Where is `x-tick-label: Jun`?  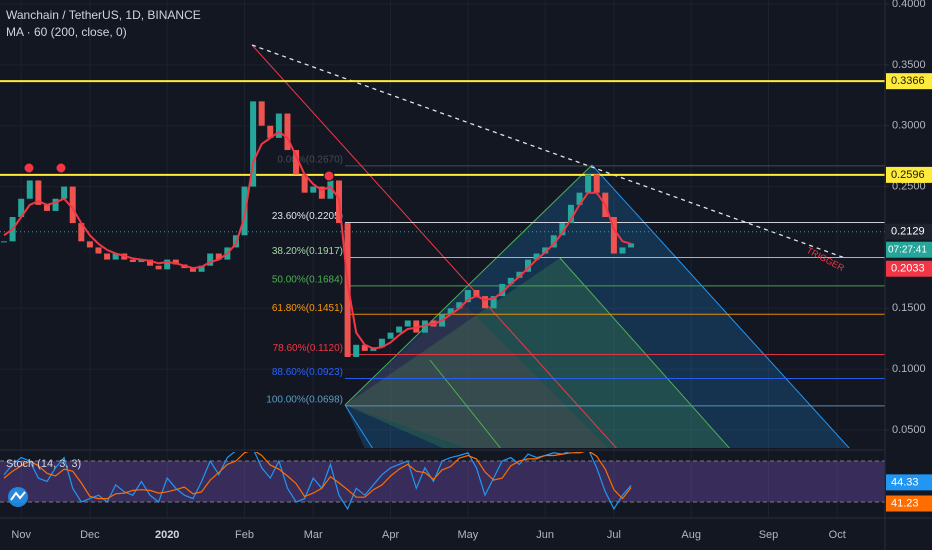
x-tick-label: Jun is located at coordinates (545, 535).